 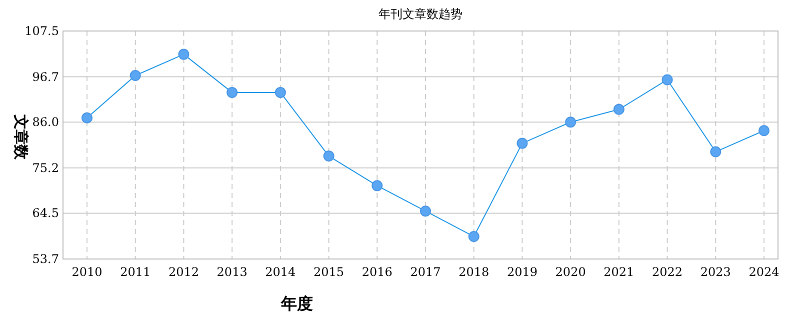 I want to click on x-tick-label: 2013, so click(x=232, y=272).